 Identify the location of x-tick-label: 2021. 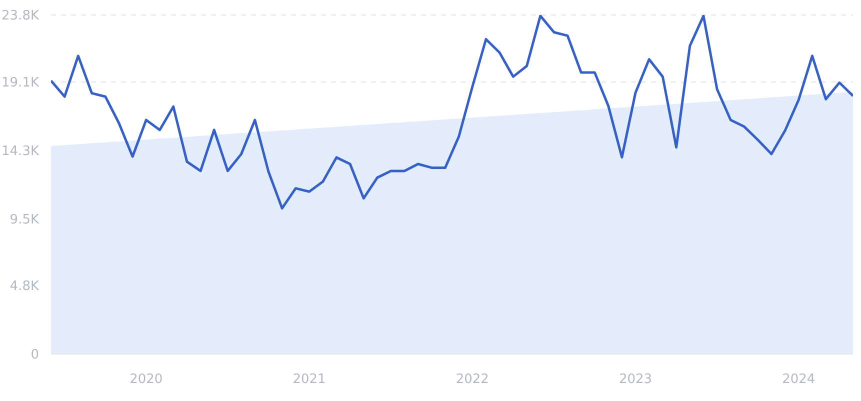
(309, 380).